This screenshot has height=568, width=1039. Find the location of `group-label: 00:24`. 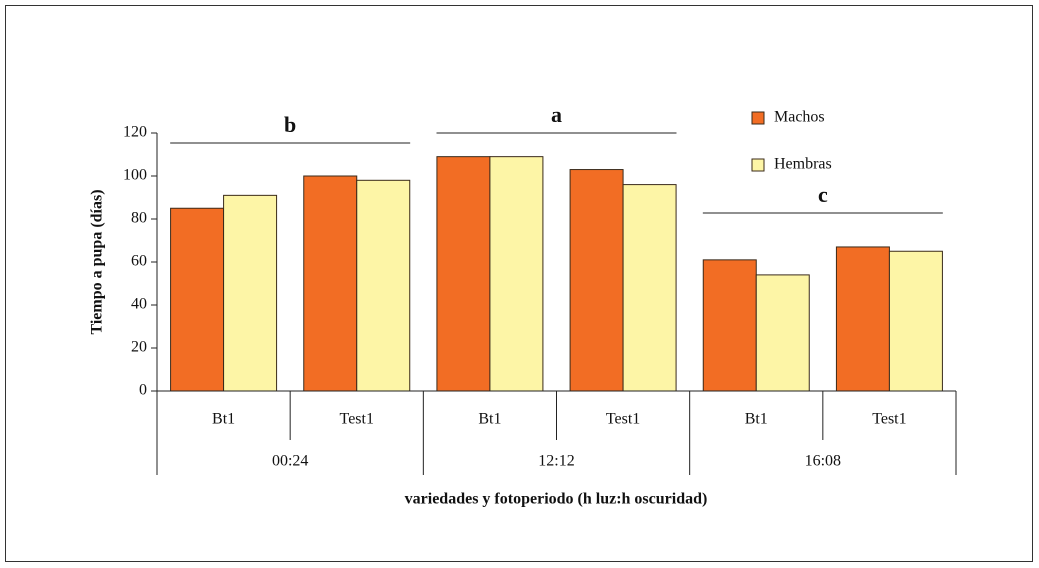

group-label: 00:24 is located at coordinates (290, 461).